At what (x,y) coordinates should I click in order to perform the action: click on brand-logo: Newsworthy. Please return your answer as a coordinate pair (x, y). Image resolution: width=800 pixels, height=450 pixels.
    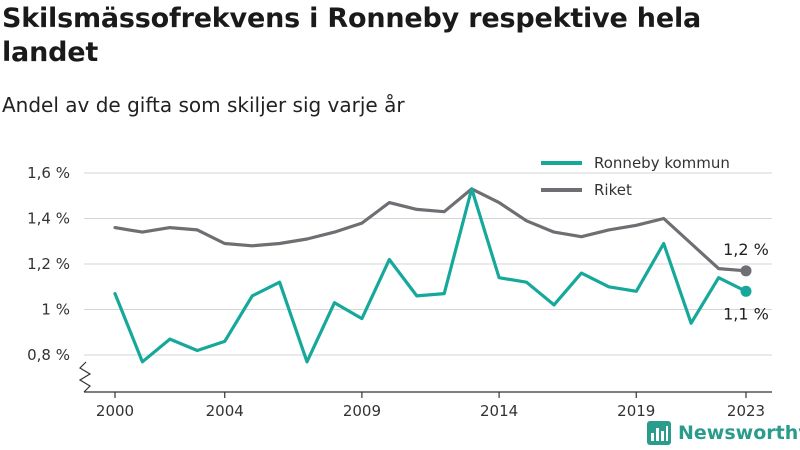
    Looking at the image, I should click on (723, 433).